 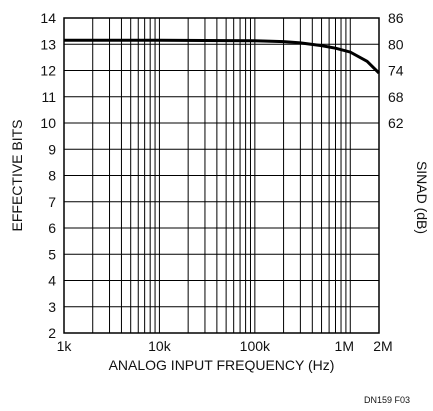 I want to click on x-tick-label: 10k, so click(x=160, y=346).